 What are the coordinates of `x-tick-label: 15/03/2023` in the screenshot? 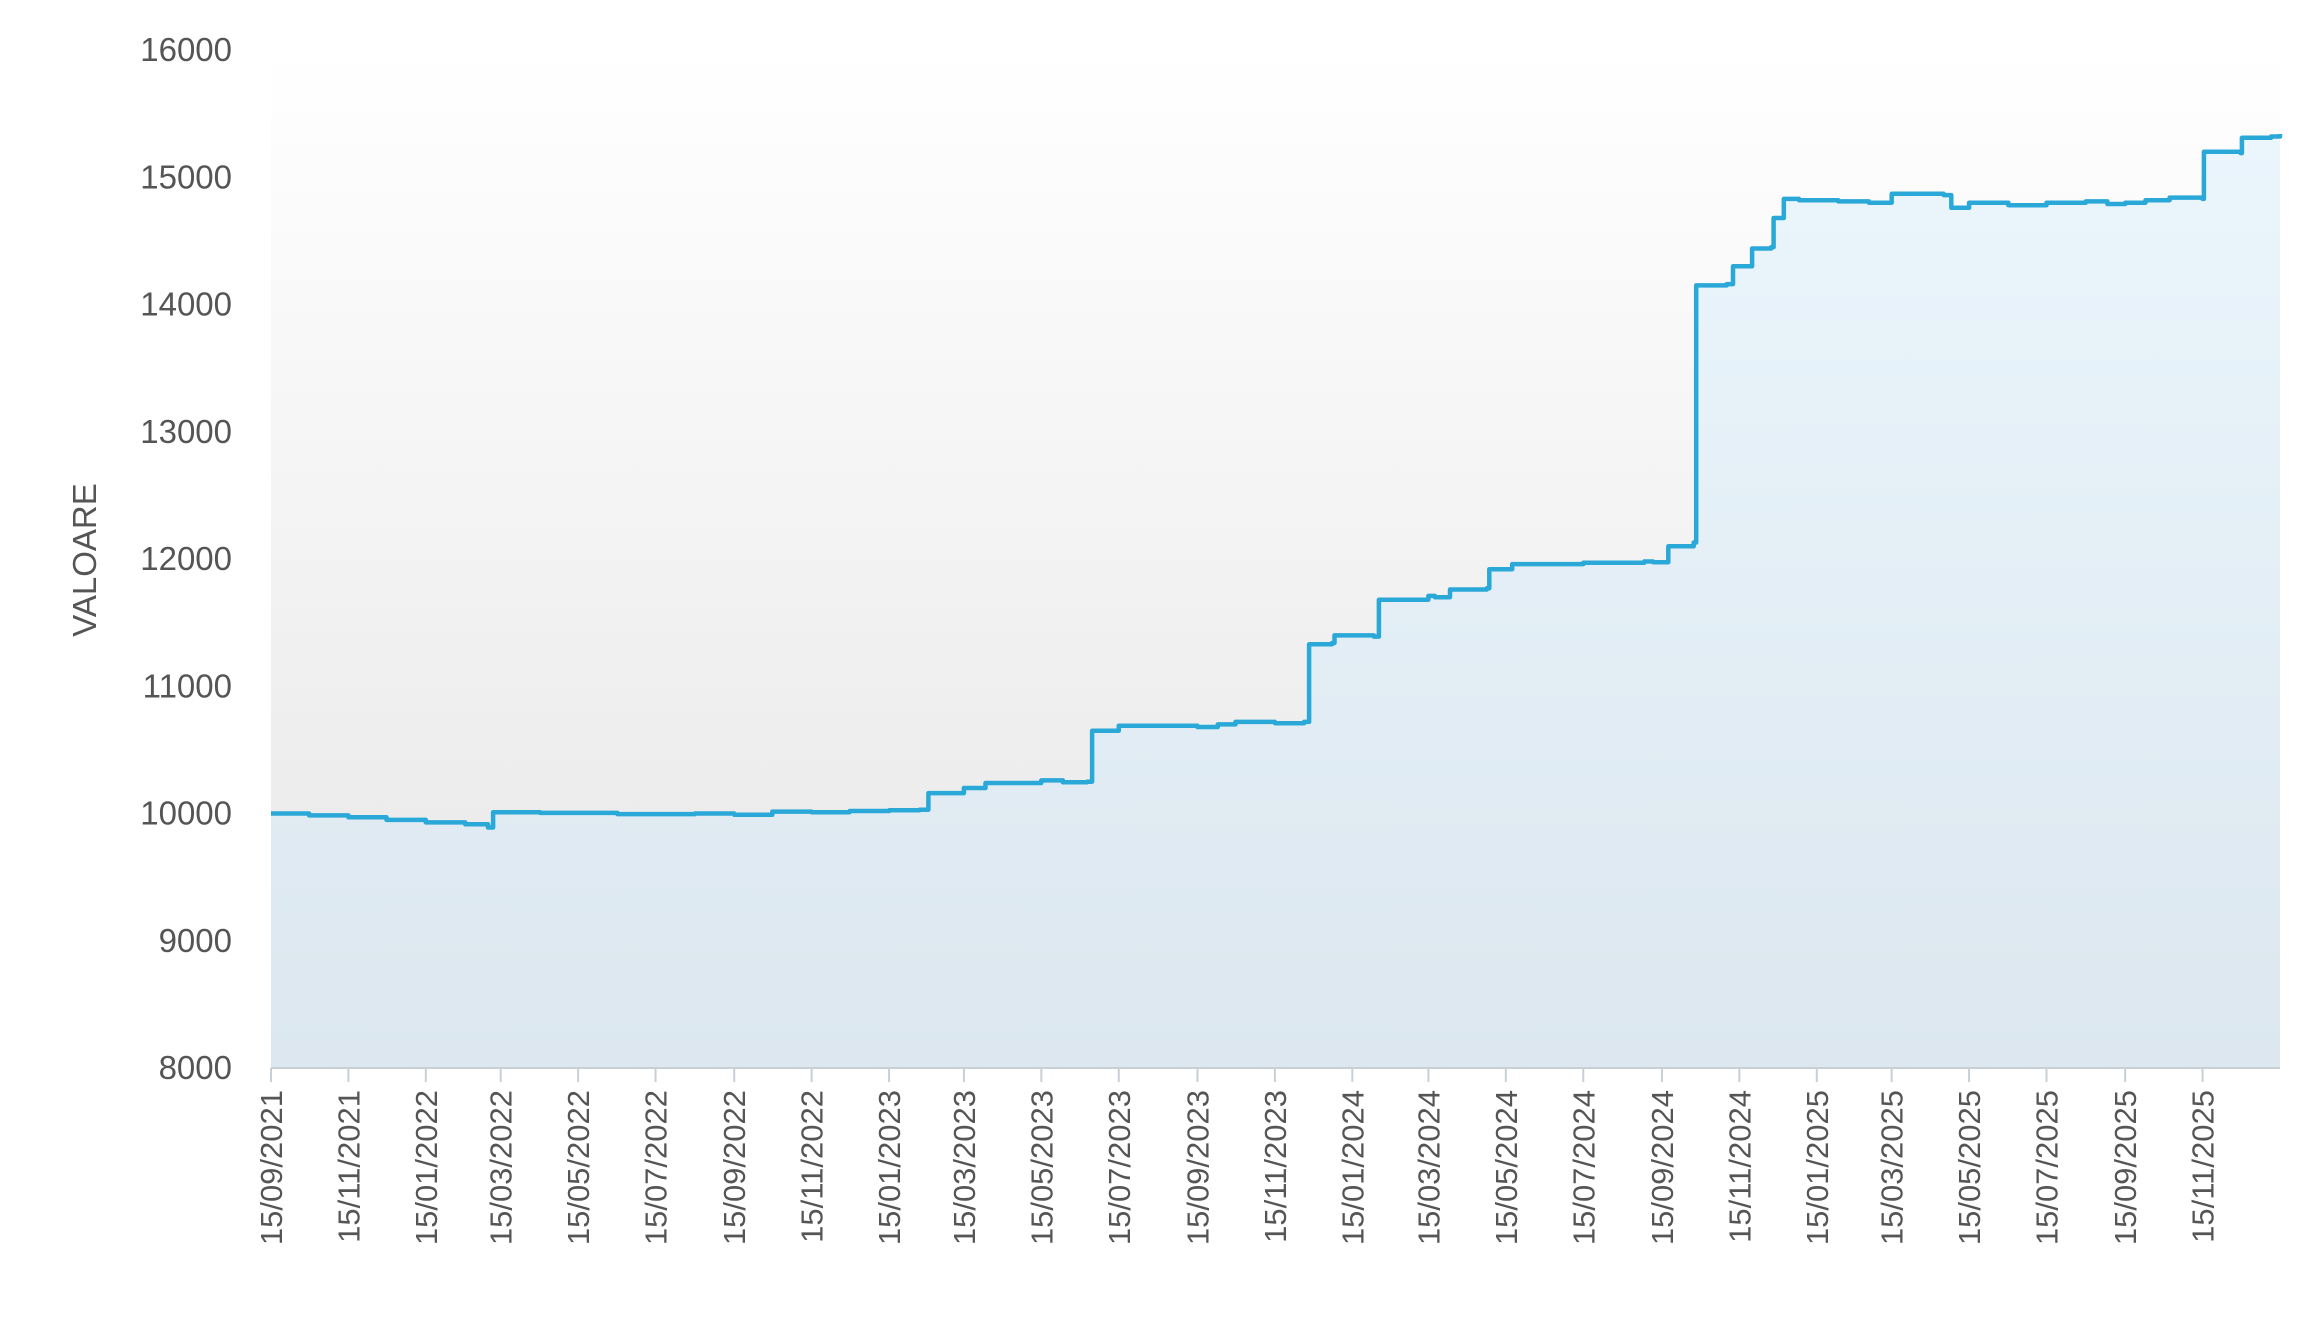 It's located at (964, 1167).